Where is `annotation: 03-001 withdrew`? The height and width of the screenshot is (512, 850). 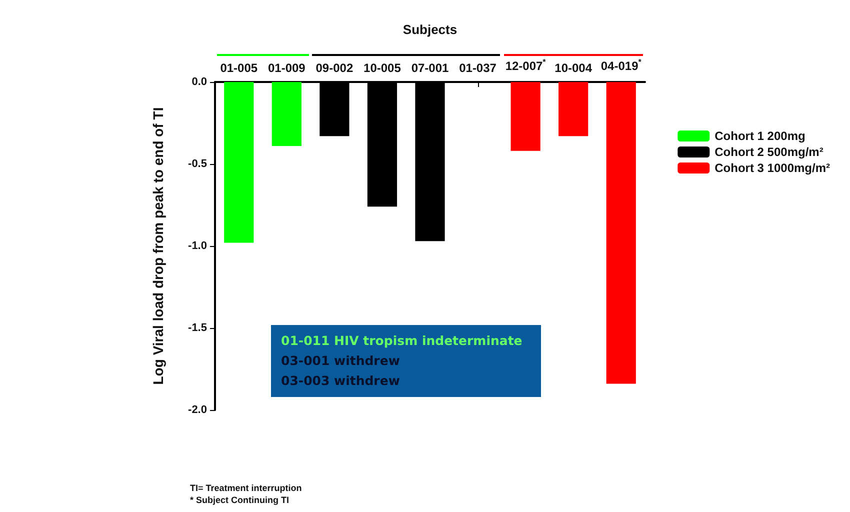 annotation: 03-001 withdrew is located at coordinates (341, 361).